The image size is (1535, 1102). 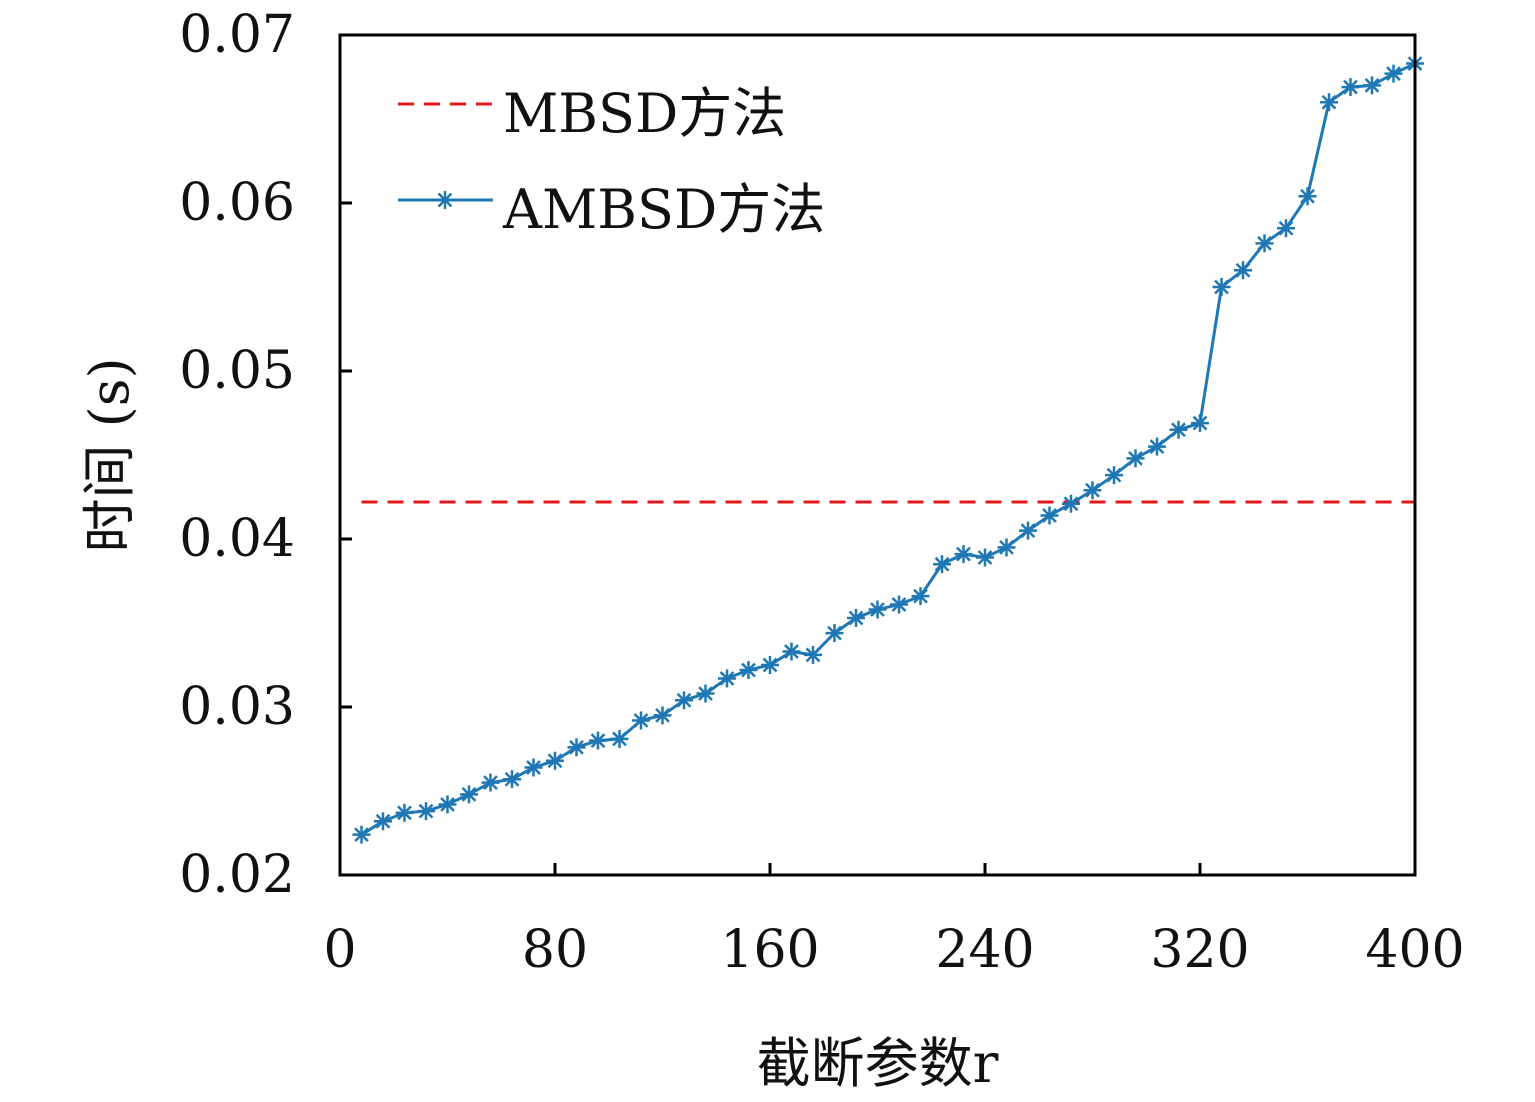 I want to click on y-axis-title: 时间 (s), so click(x=109, y=454).